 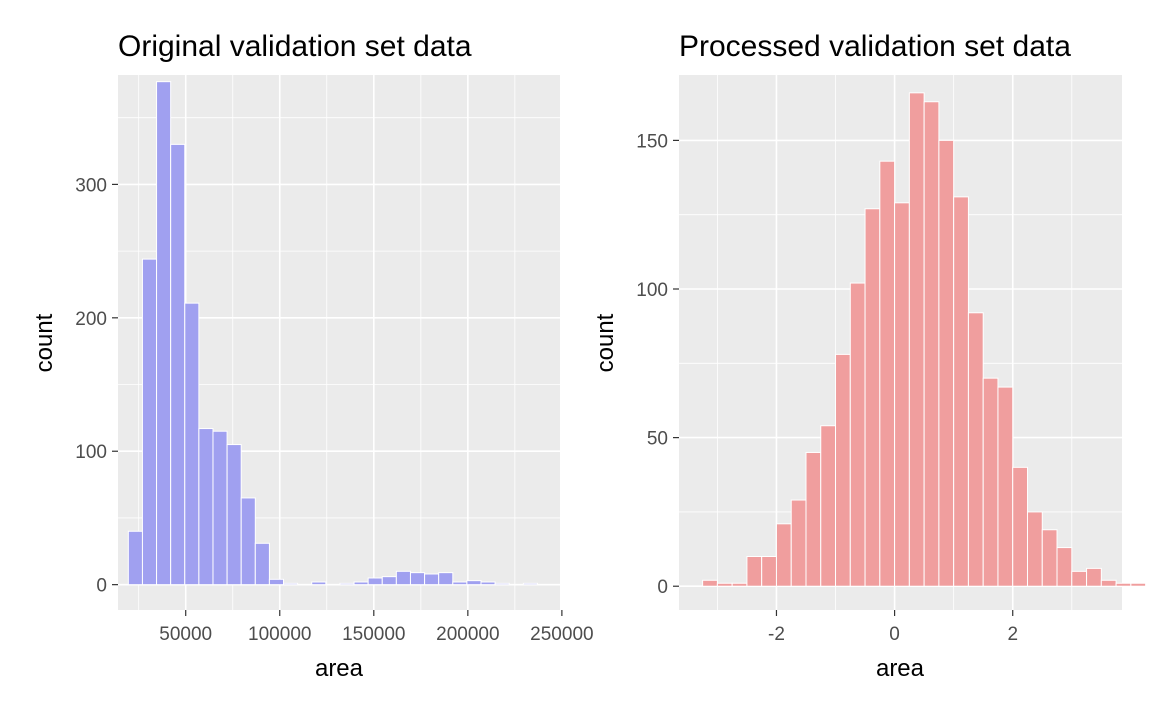 I want to click on original-y-tick-label: 100, so click(x=91, y=452).